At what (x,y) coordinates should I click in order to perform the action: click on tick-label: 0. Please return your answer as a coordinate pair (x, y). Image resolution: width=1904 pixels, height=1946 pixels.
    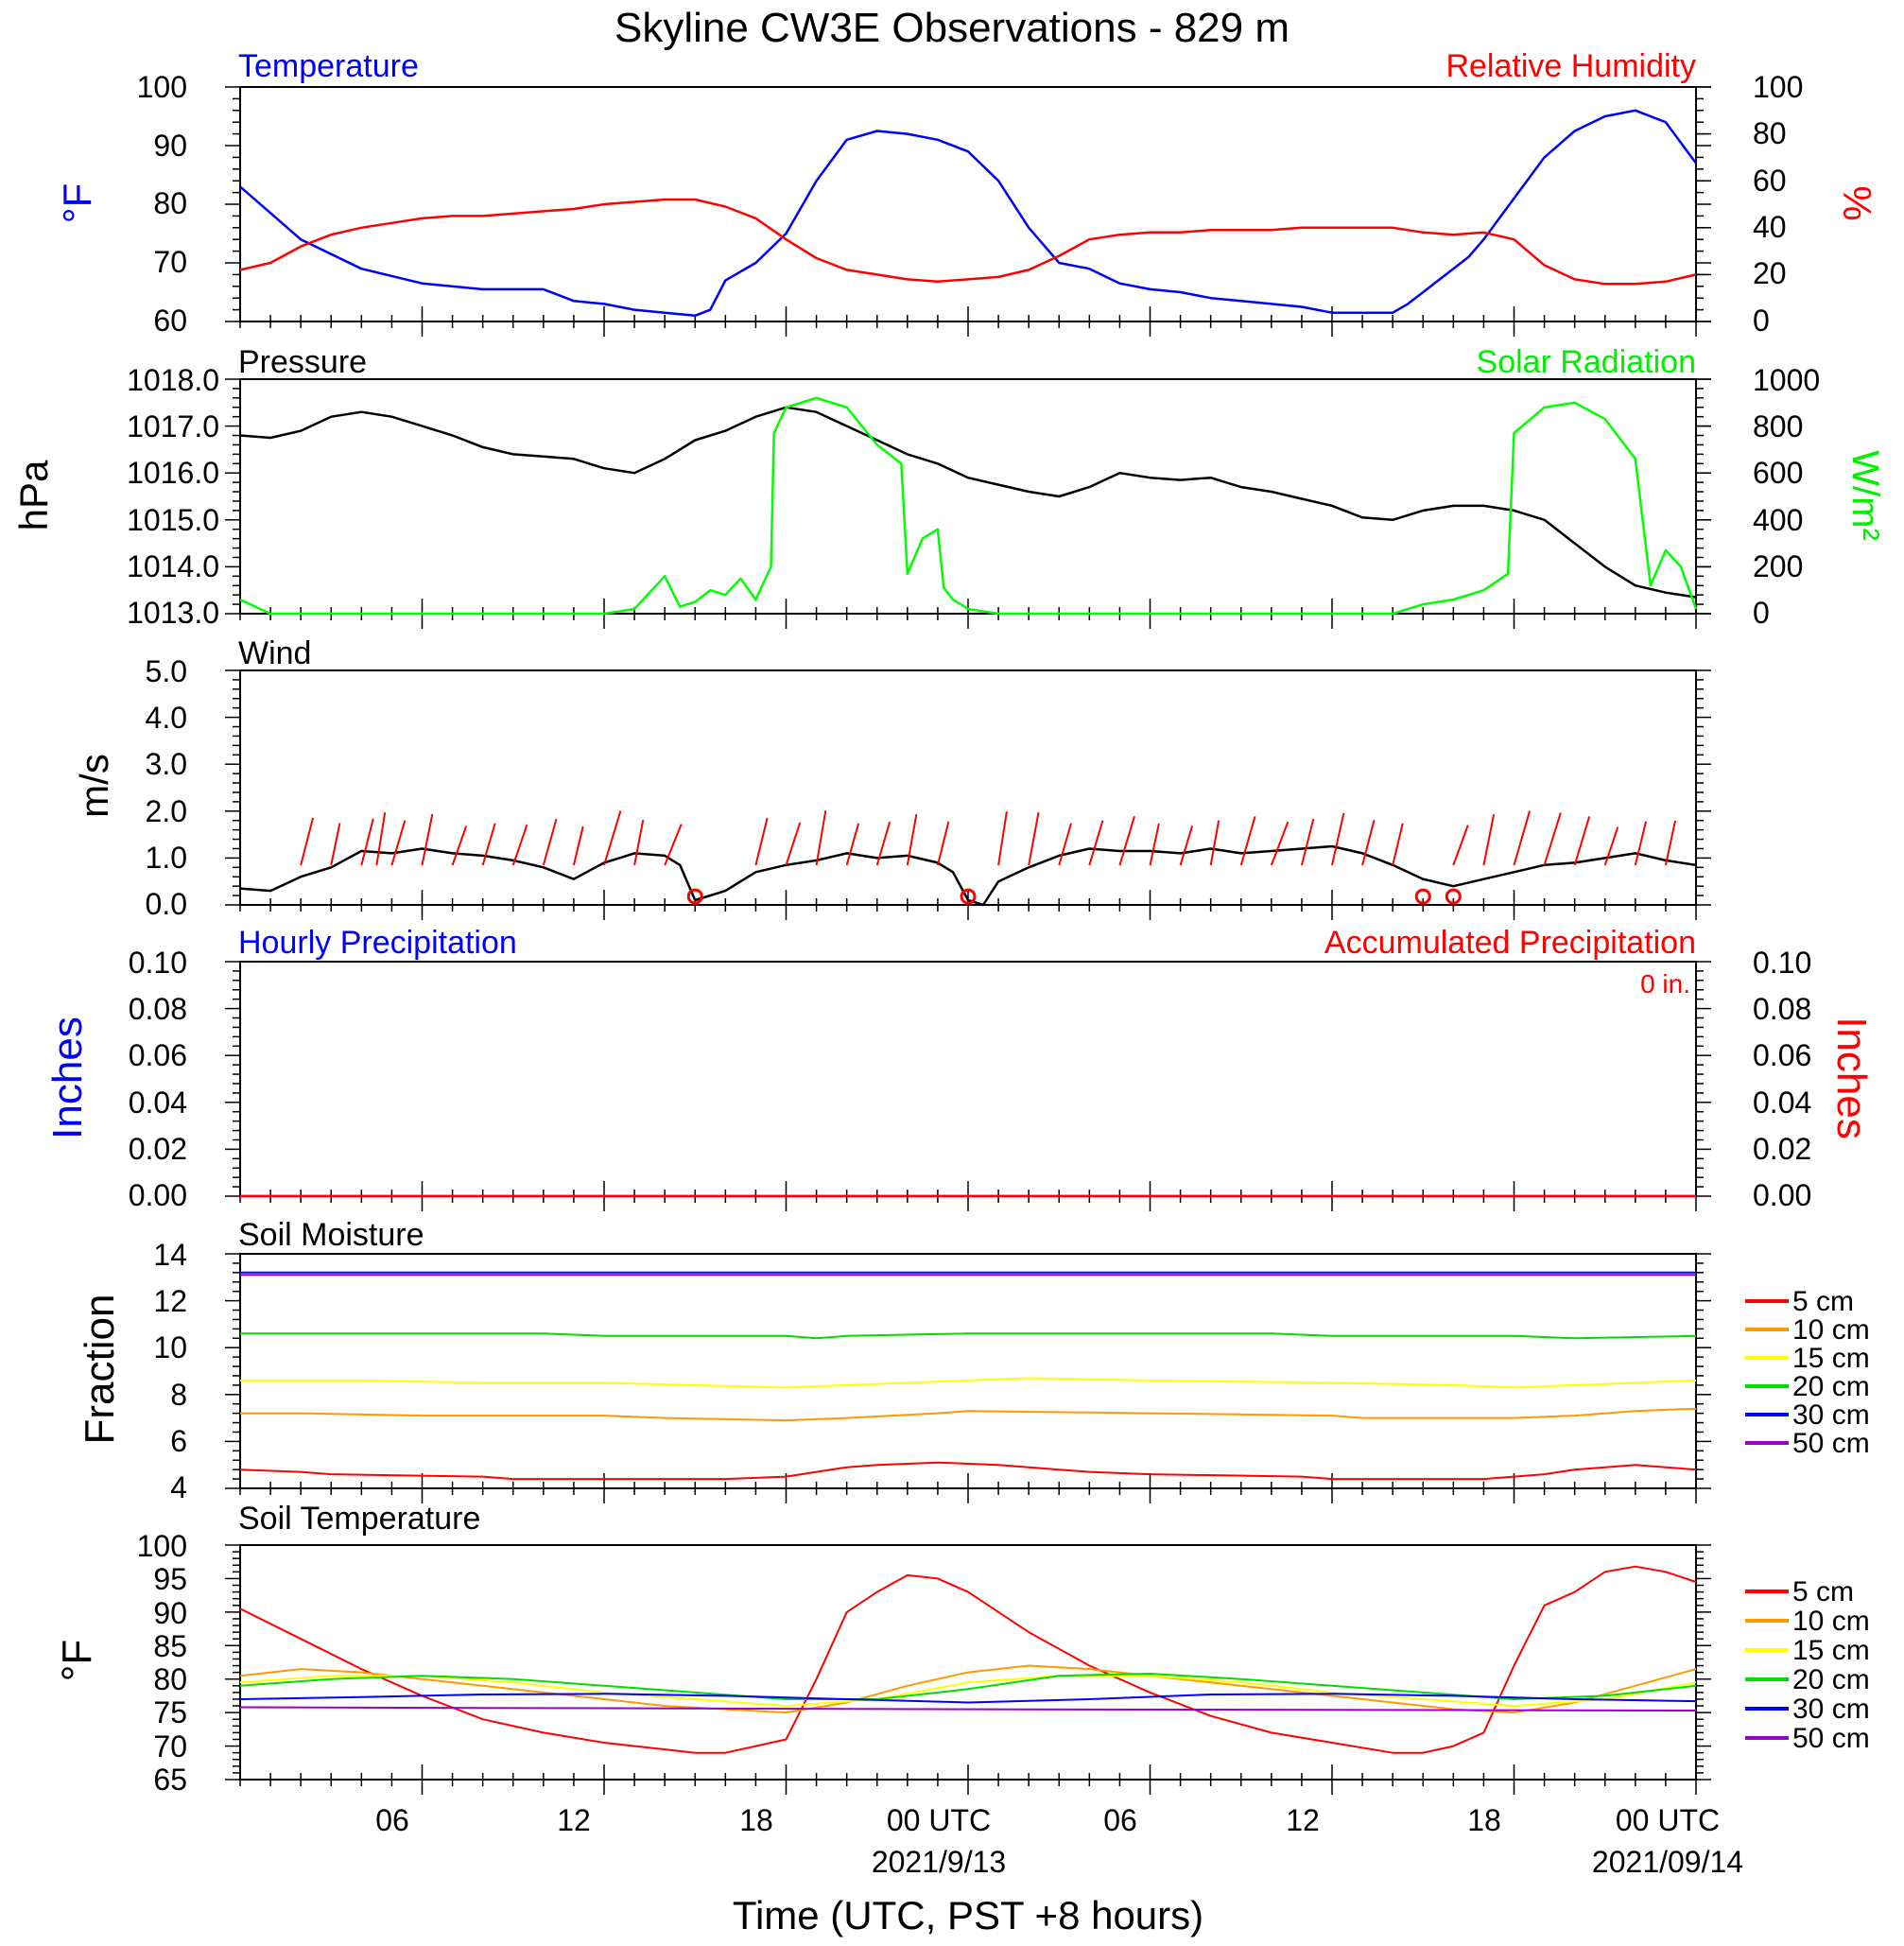
    Looking at the image, I should click on (1762, 321).